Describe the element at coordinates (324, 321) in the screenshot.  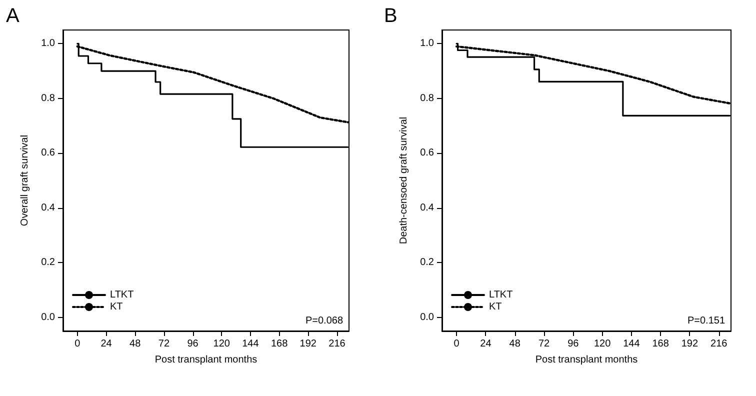
I see `annotation: P=0.068` at that location.